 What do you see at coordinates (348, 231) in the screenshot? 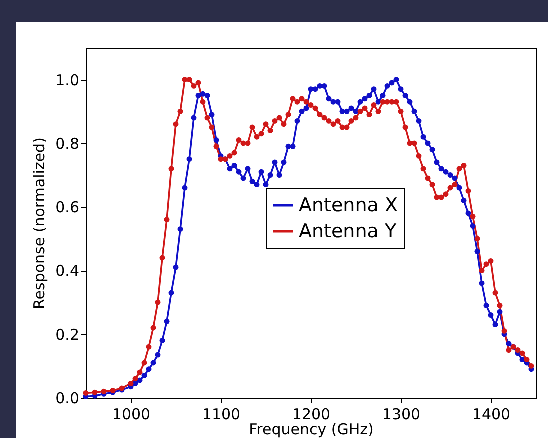
I see `legend-label: Antenna Y` at bounding box center [348, 231].